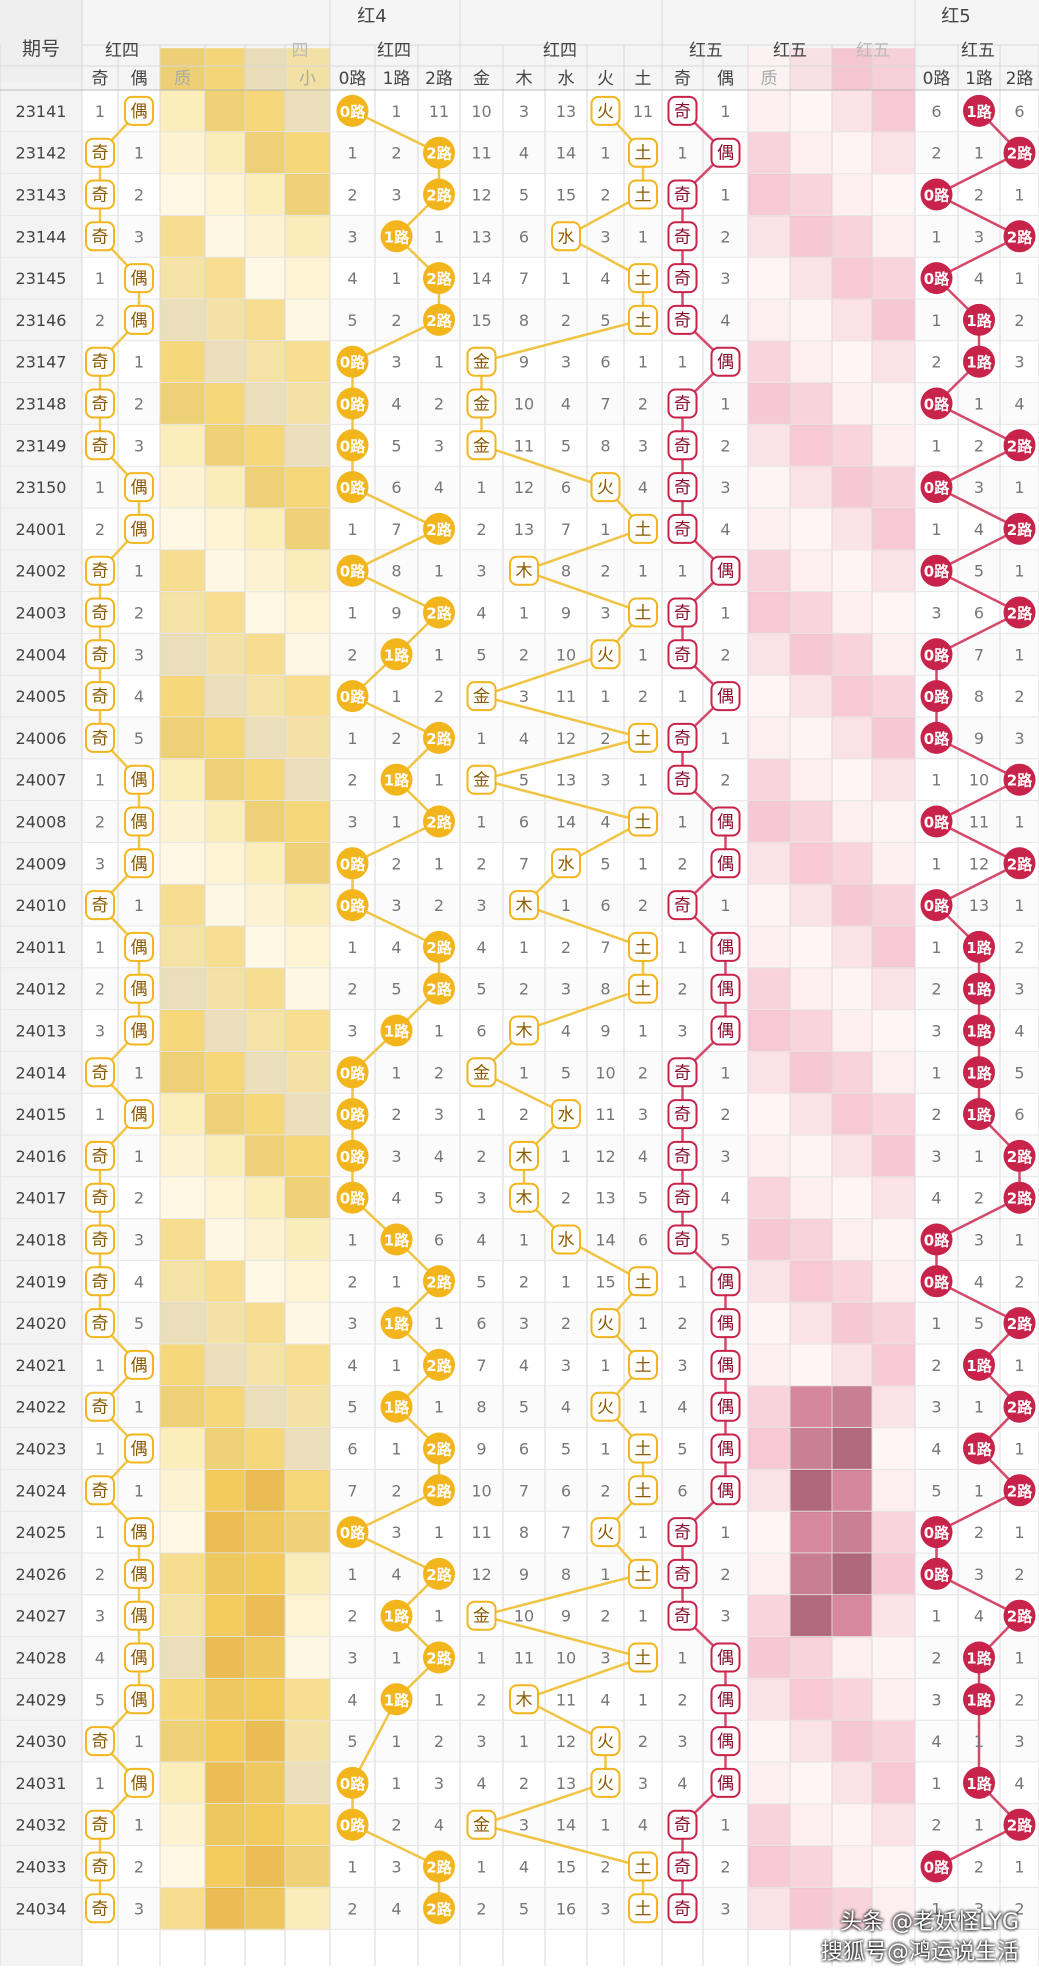  What do you see at coordinates (394, 51) in the screenshot?
I see `header-sub-red4-c: 红四` at bounding box center [394, 51].